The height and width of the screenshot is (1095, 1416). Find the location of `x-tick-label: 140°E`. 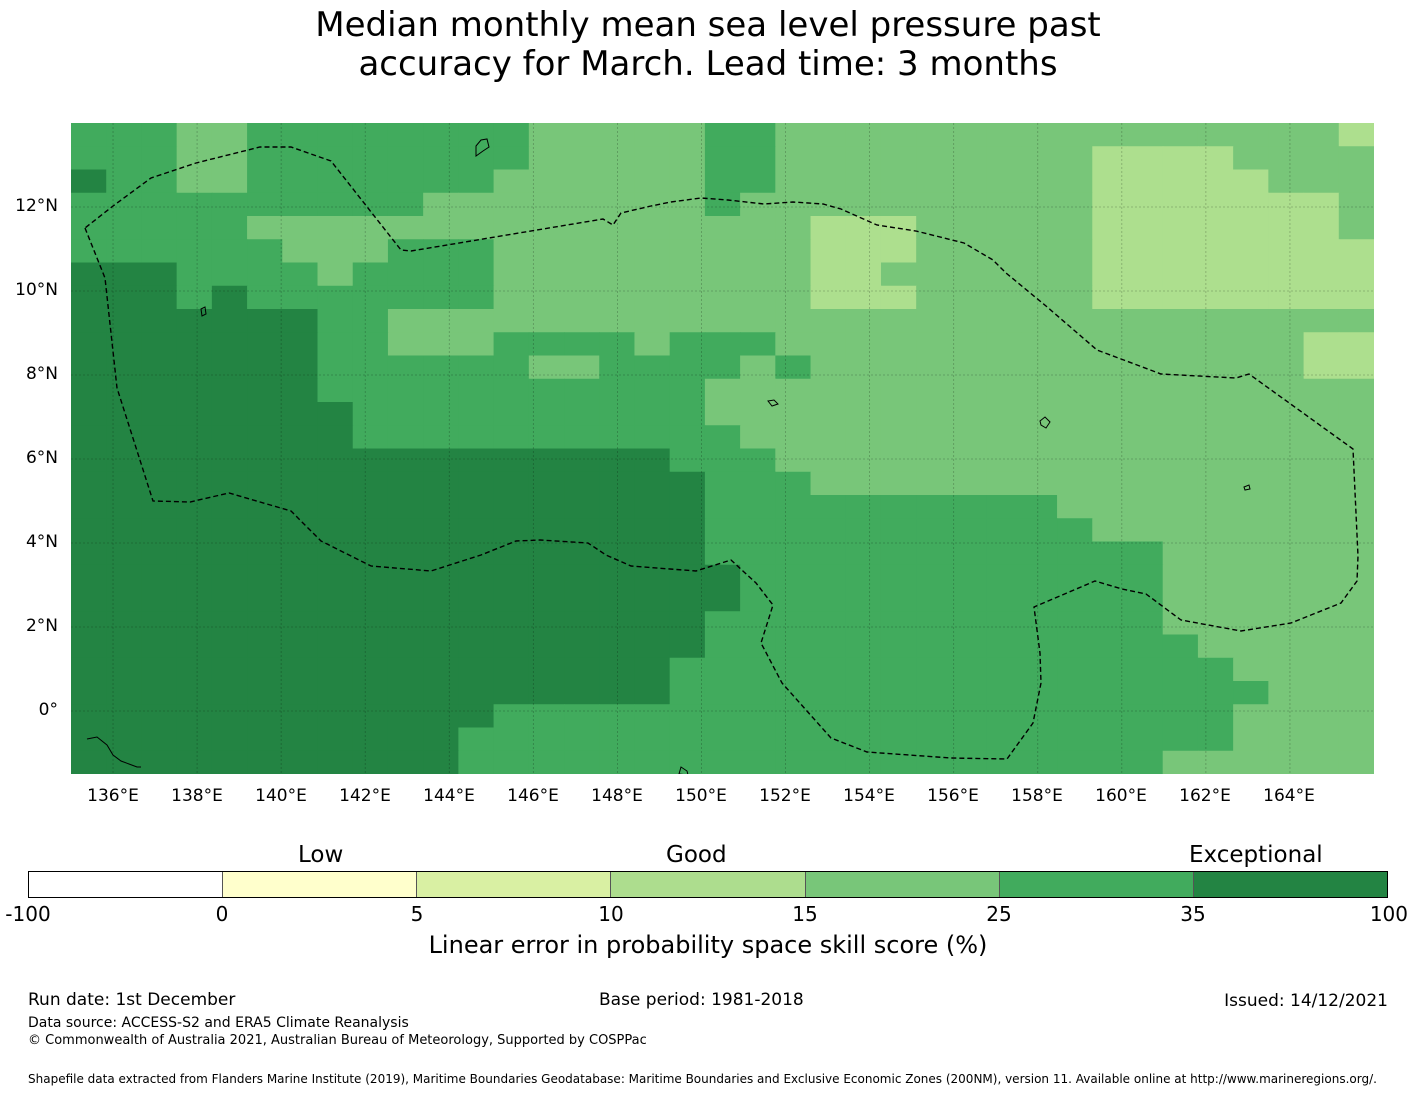

x-tick-label: 140°E is located at coordinates (281, 796).